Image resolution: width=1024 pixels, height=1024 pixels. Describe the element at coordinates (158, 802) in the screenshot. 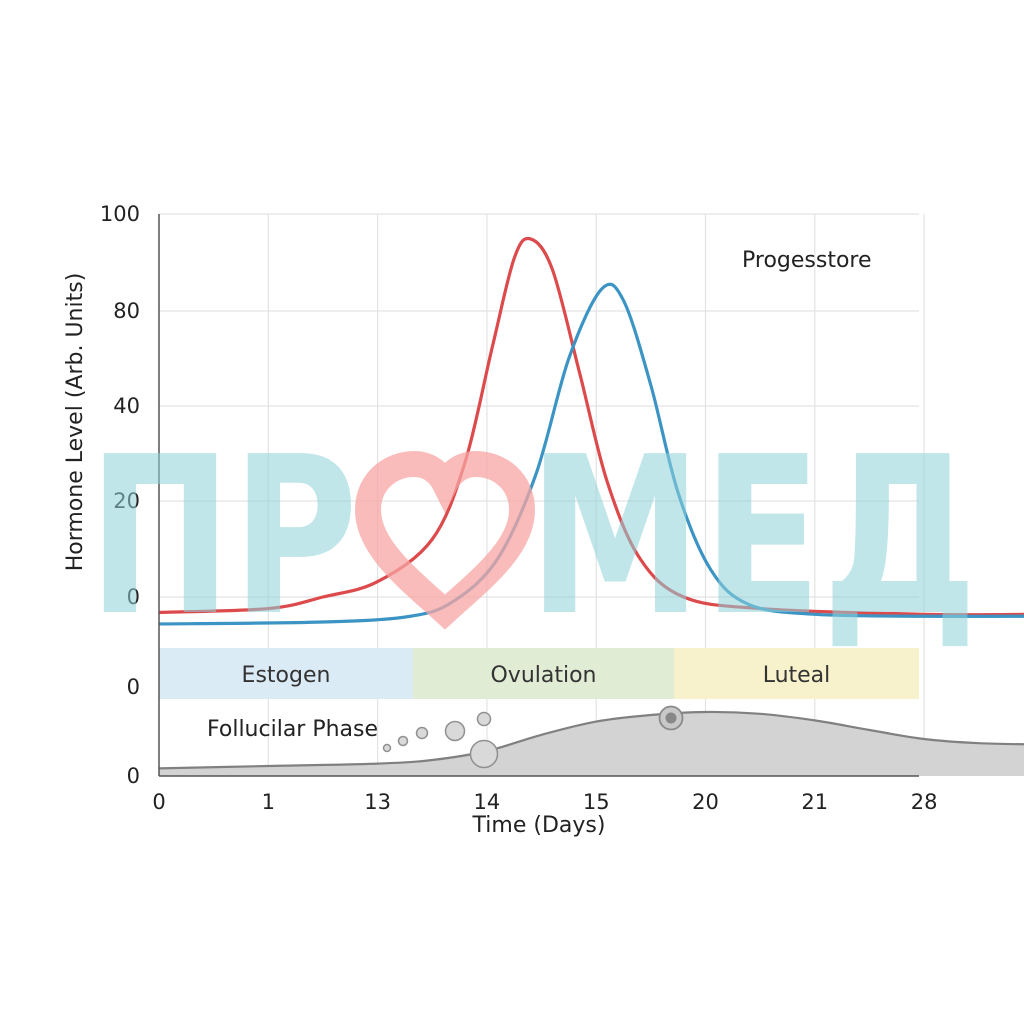

I see `x-tick-label: 0` at that location.